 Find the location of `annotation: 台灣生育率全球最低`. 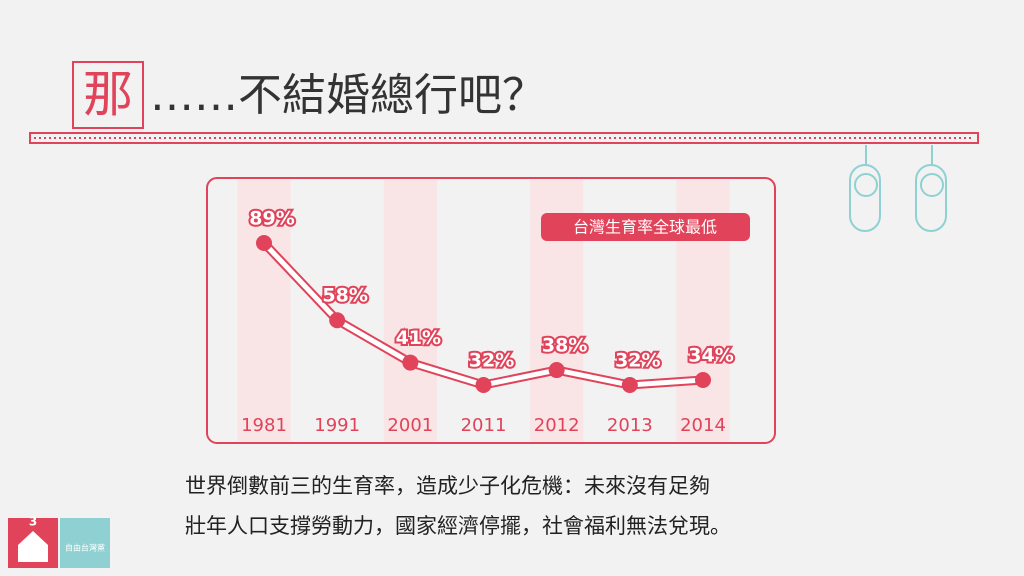

annotation: 台灣生育率全球最低 is located at coordinates (645, 227).